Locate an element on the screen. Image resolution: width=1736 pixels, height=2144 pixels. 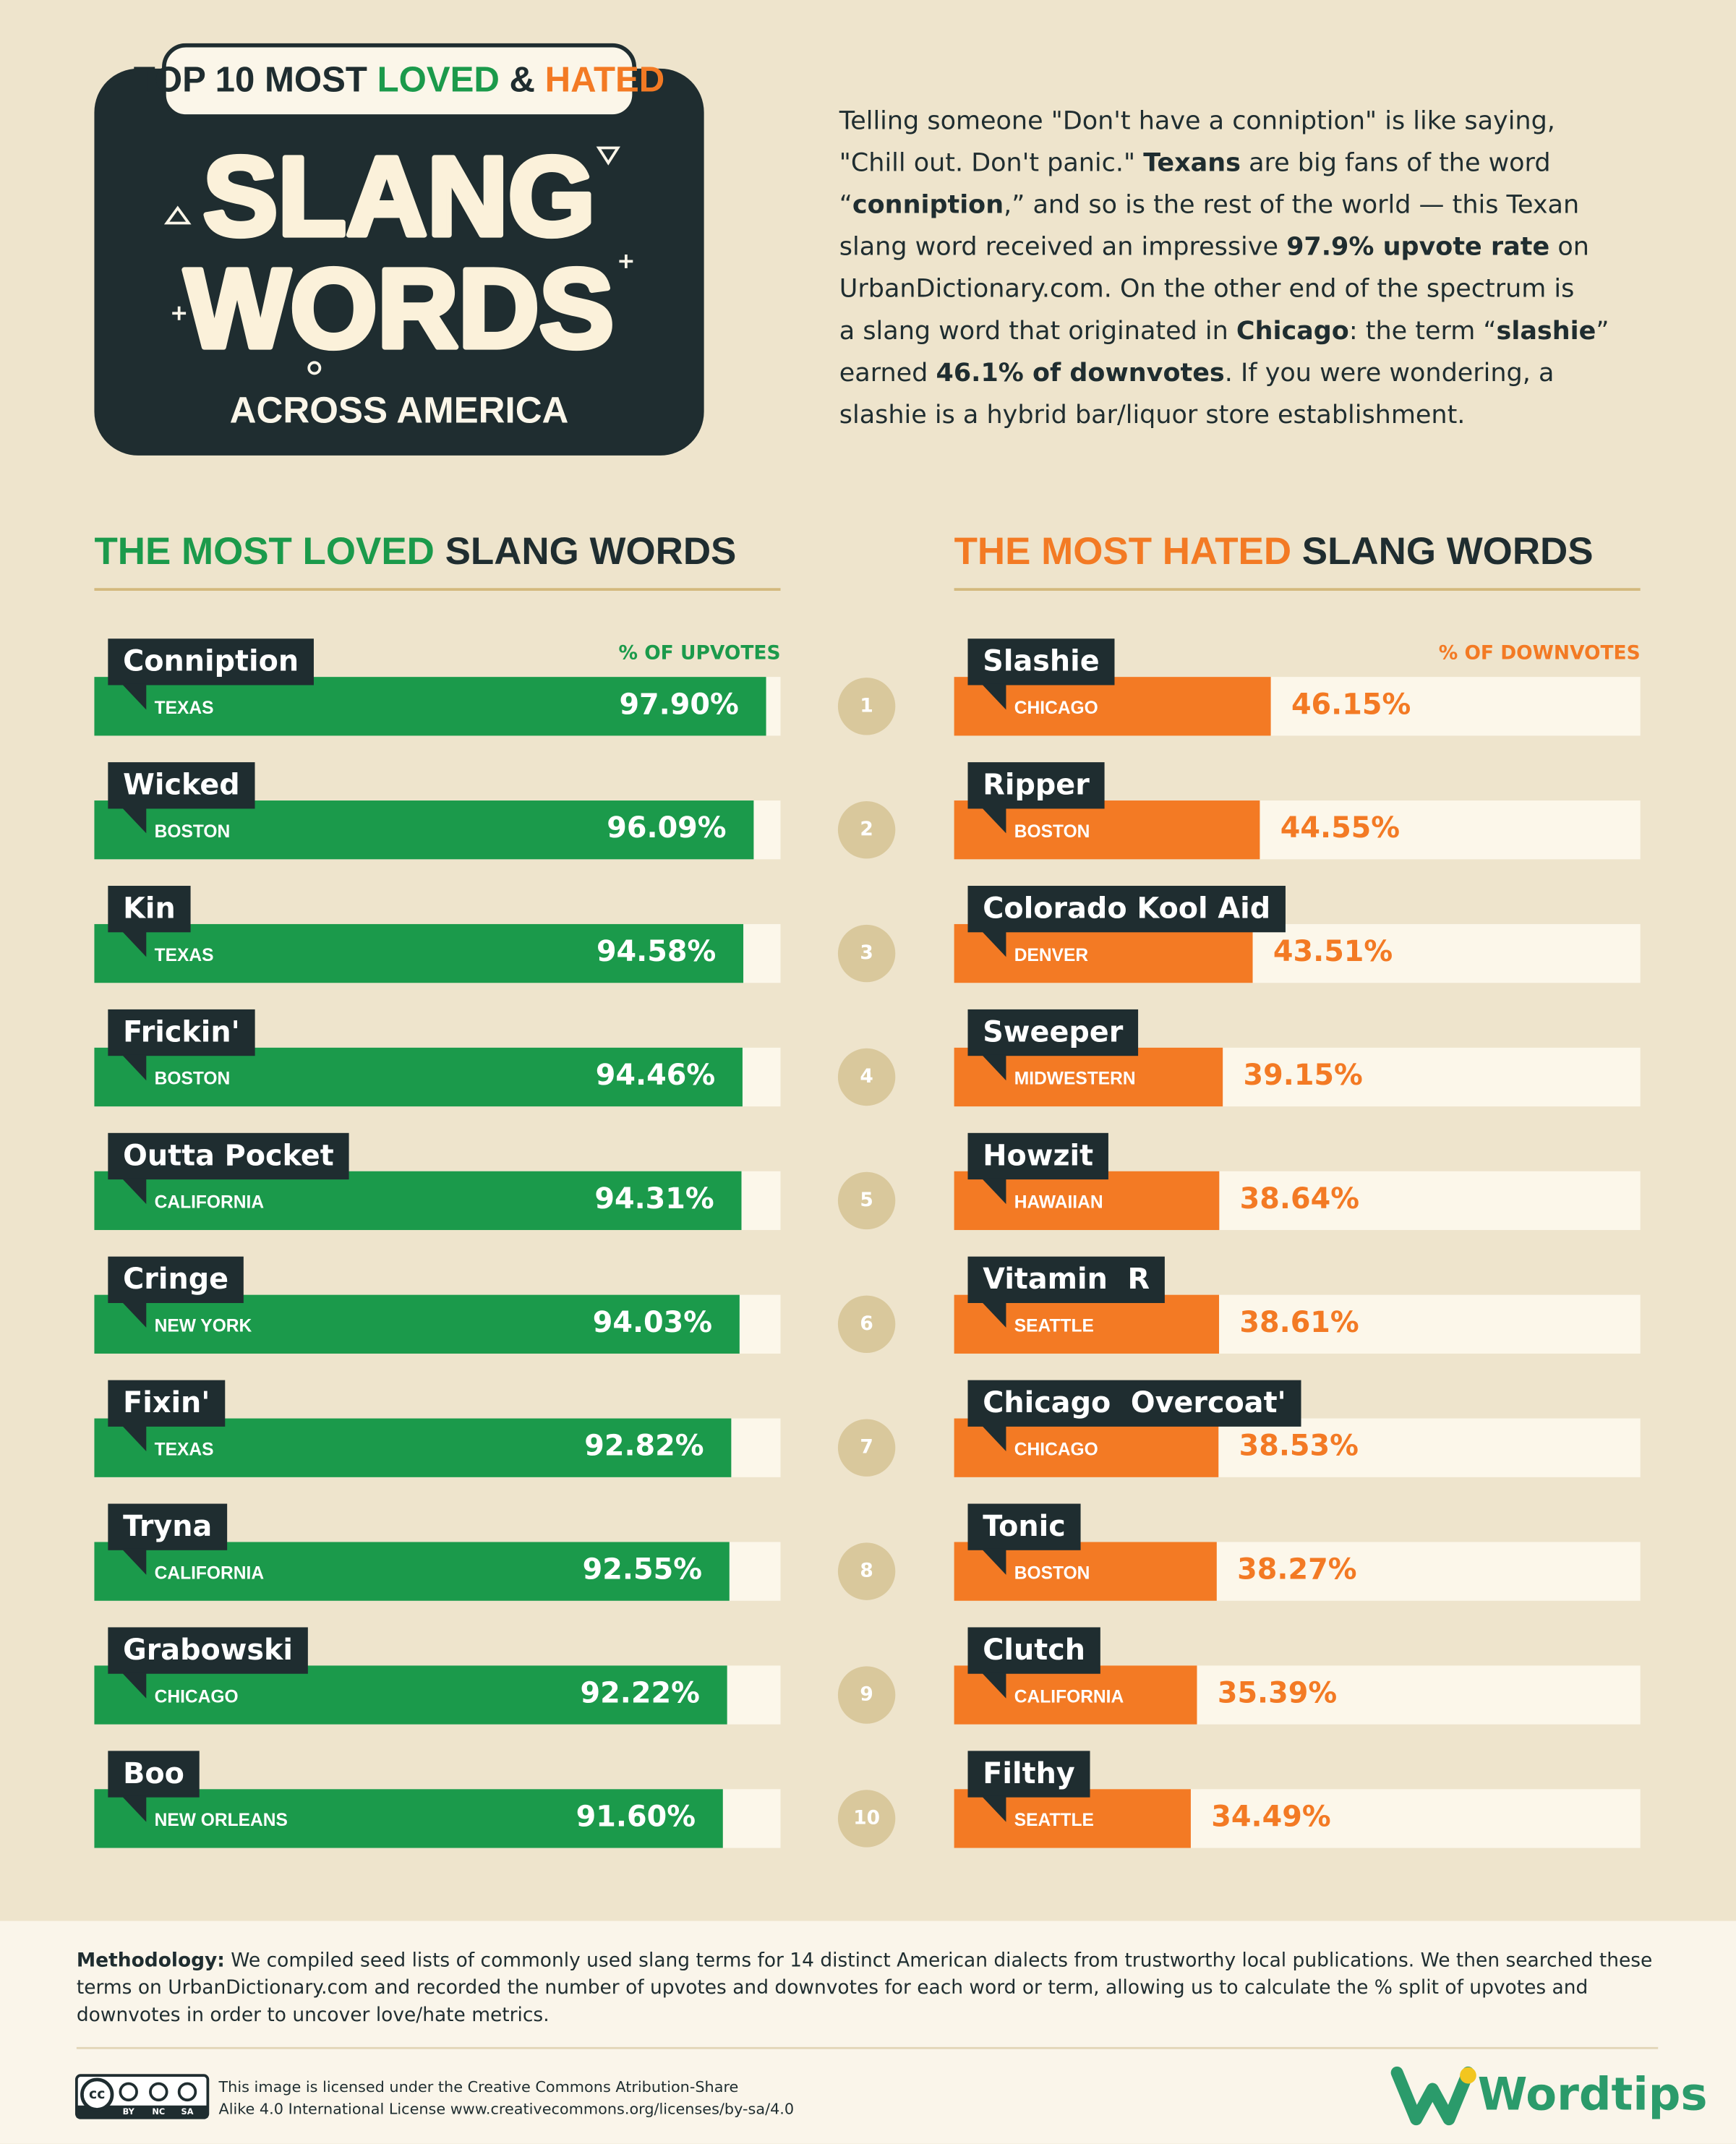
text-run: slashie is located at coordinates (1546, 331).